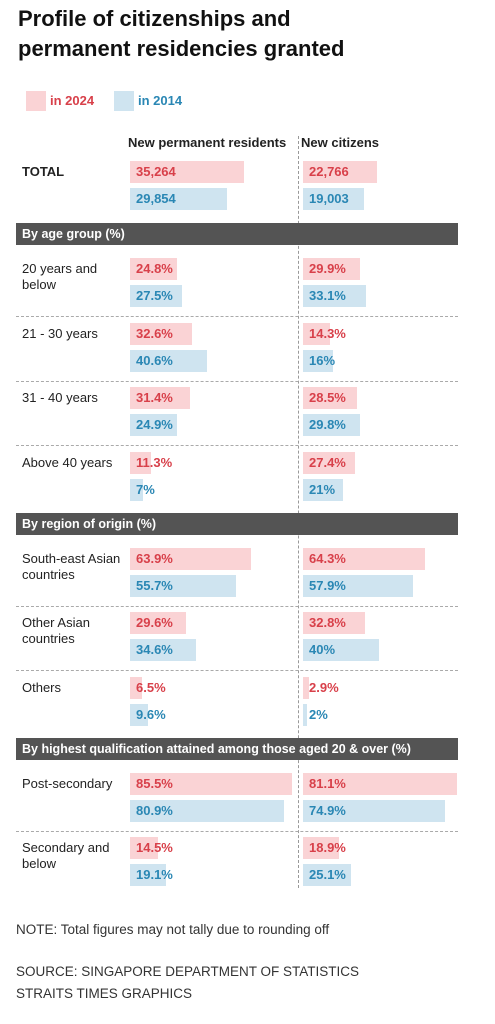 Image resolution: width=495 pixels, height=1024 pixels. Describe the element at coordinates (154, 333) in the screenshot. I see `value-label: 32.6%` at that location.